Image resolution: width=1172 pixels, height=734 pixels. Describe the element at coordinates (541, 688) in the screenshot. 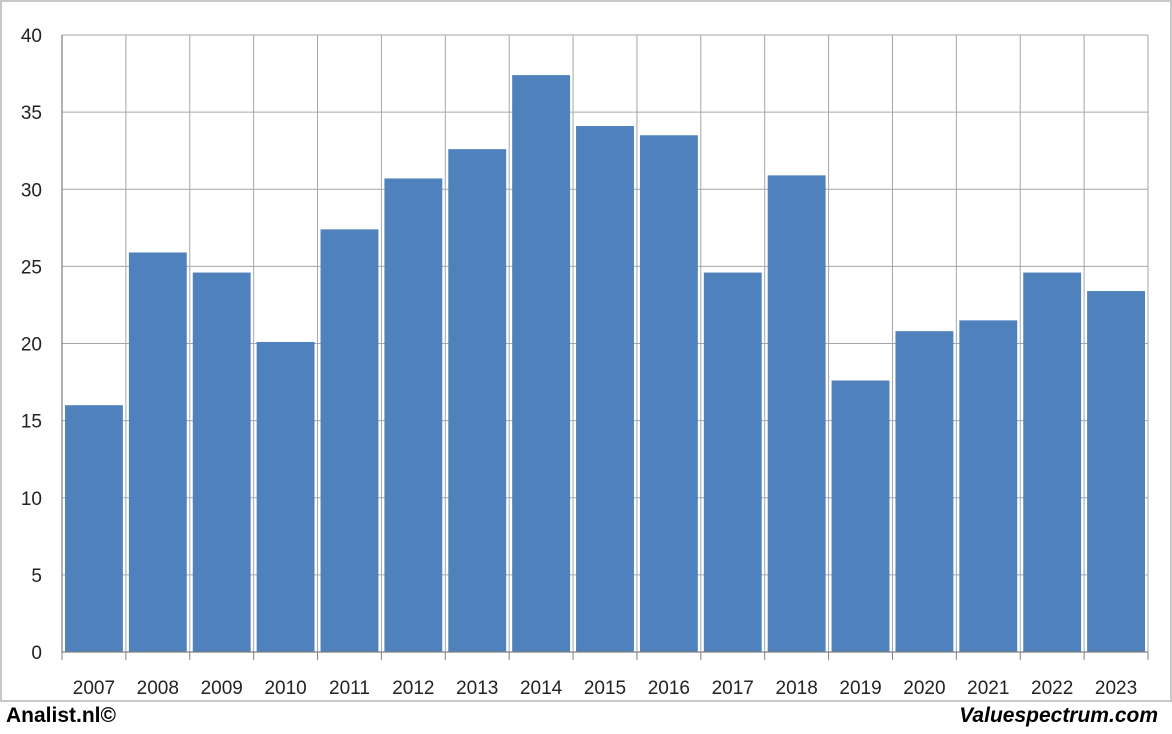

I see `x-tick-label: 2014` at that location.